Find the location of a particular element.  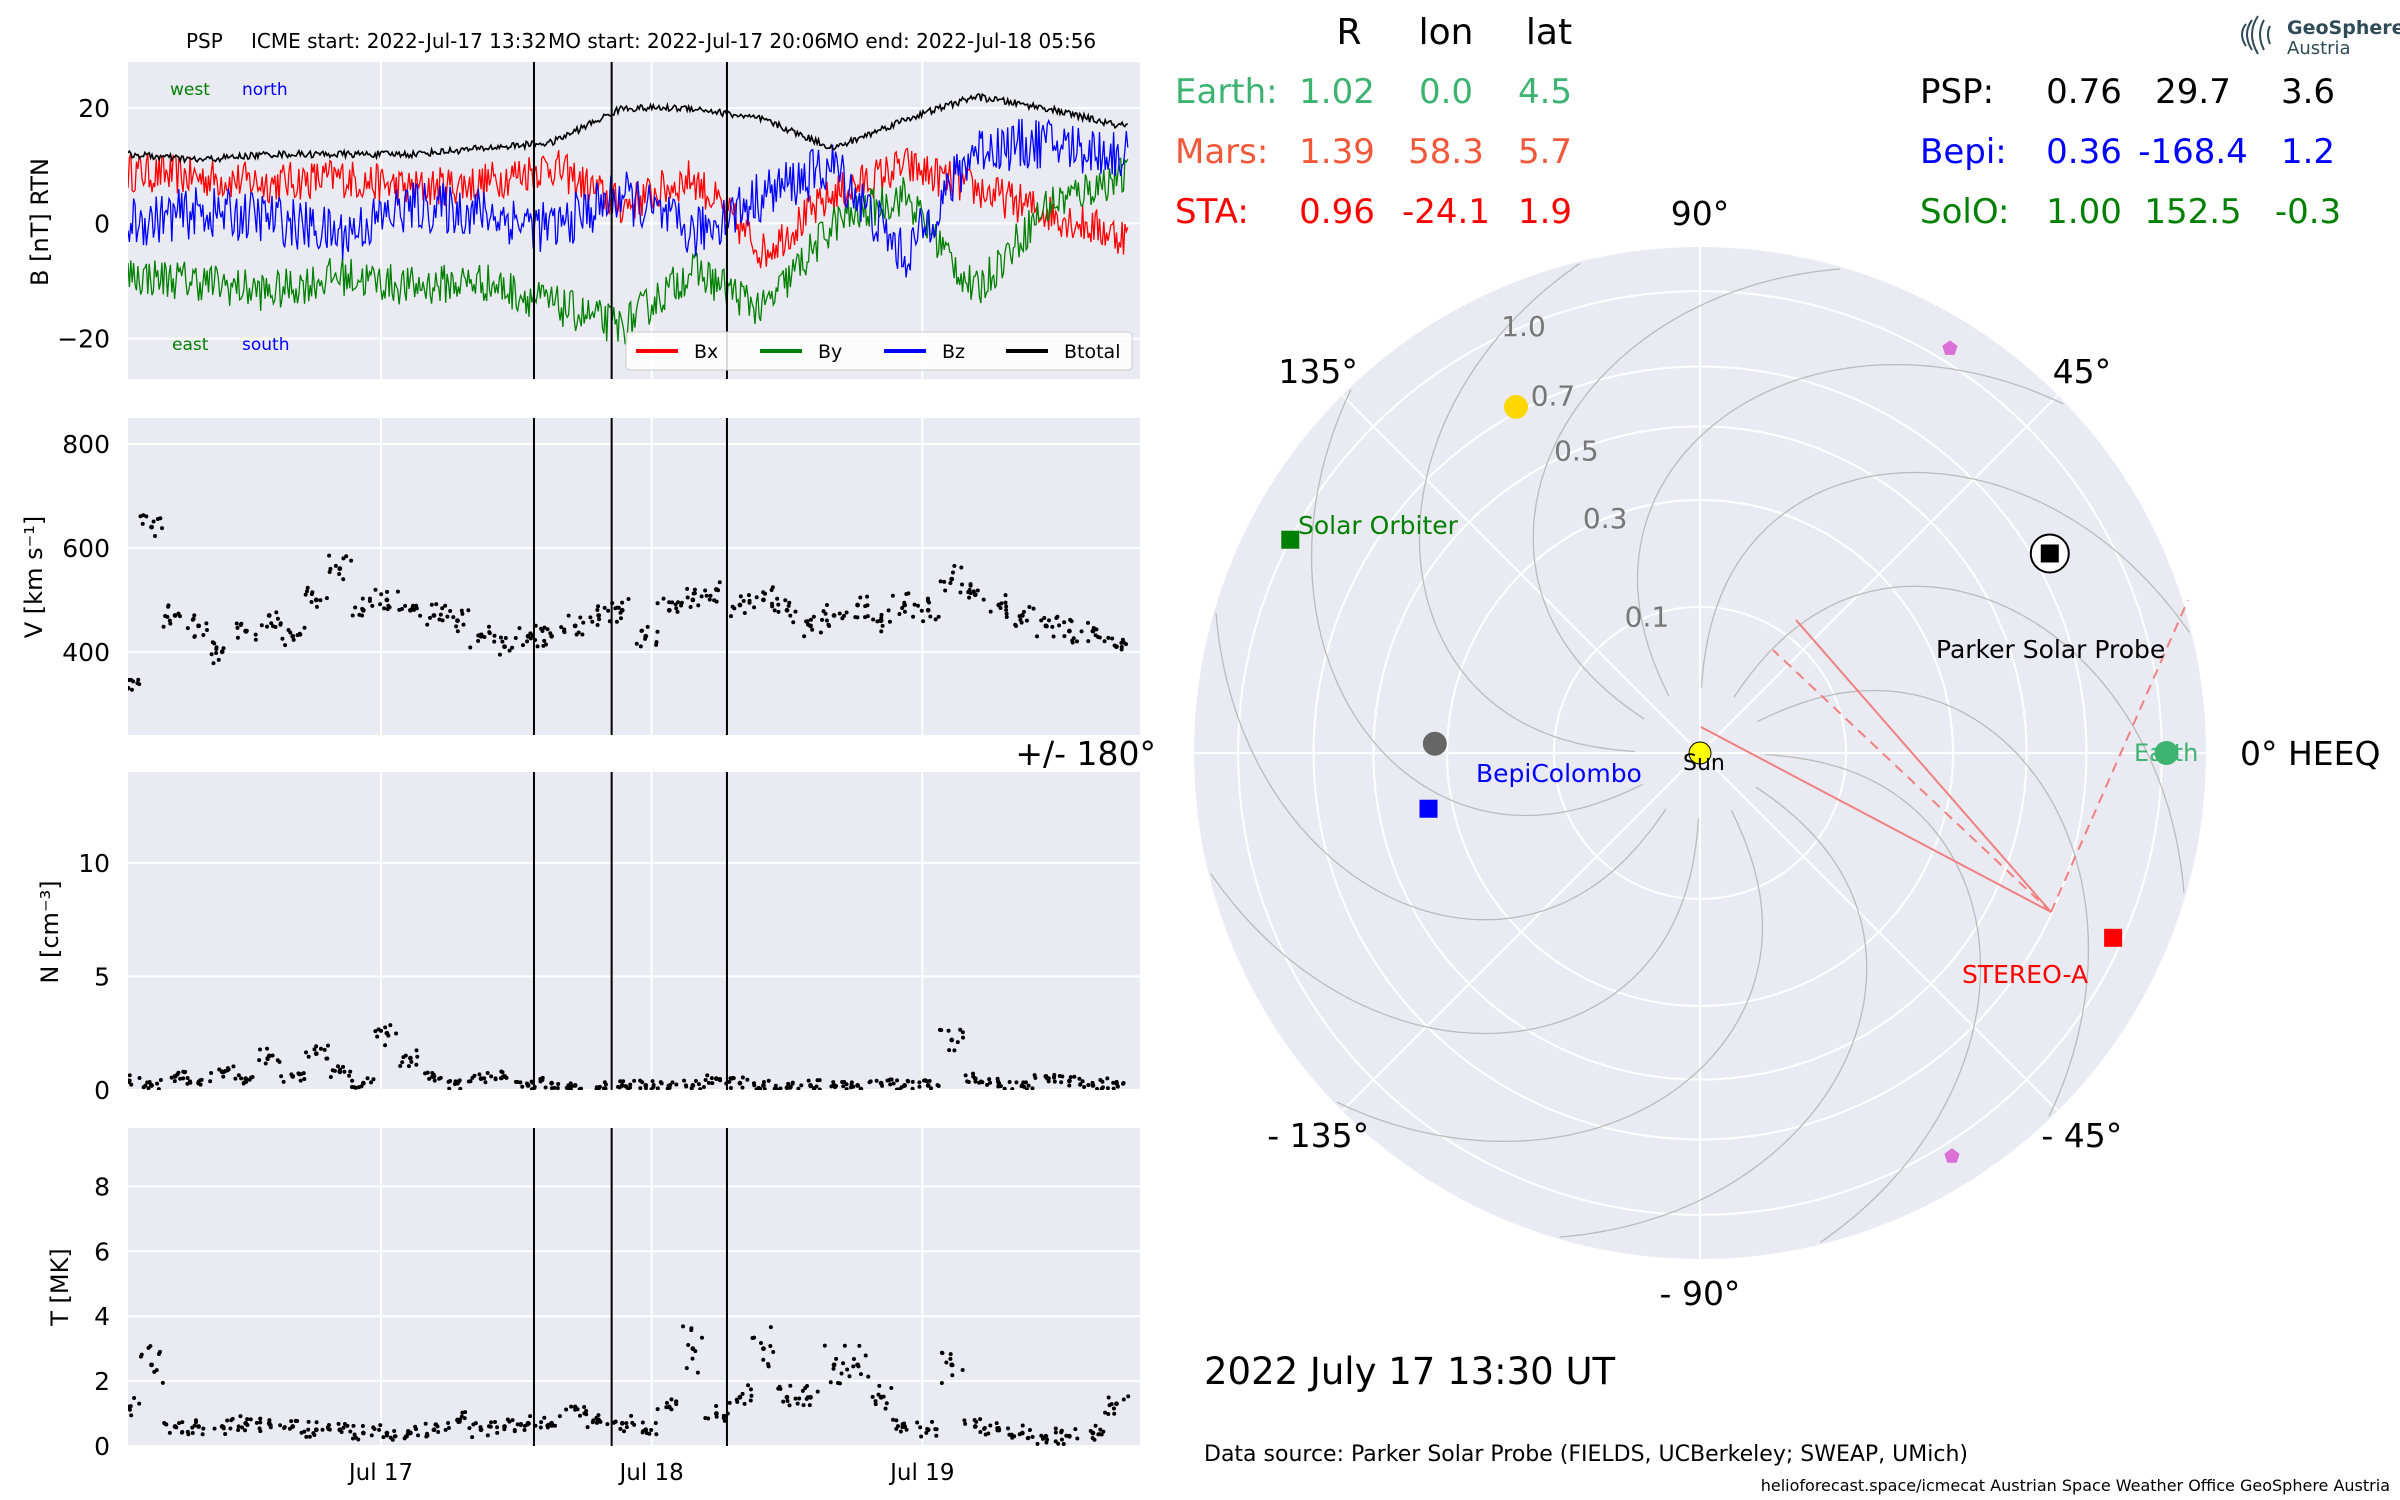

label-earth: Earth is located at coordinates (2166, 753).